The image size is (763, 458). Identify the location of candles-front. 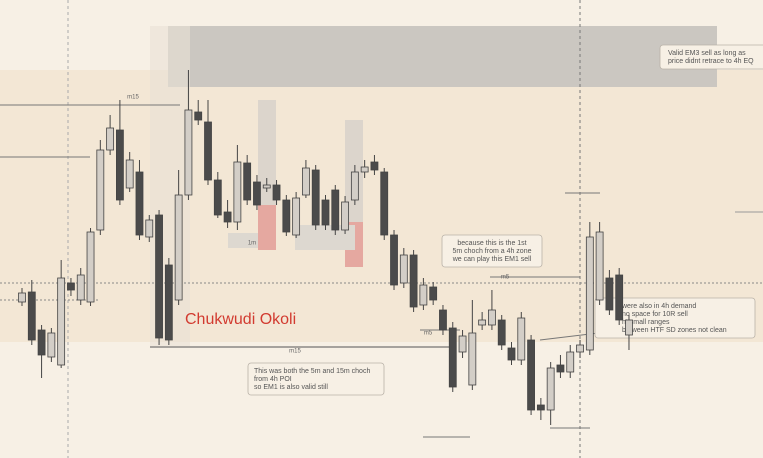
(609, 288).